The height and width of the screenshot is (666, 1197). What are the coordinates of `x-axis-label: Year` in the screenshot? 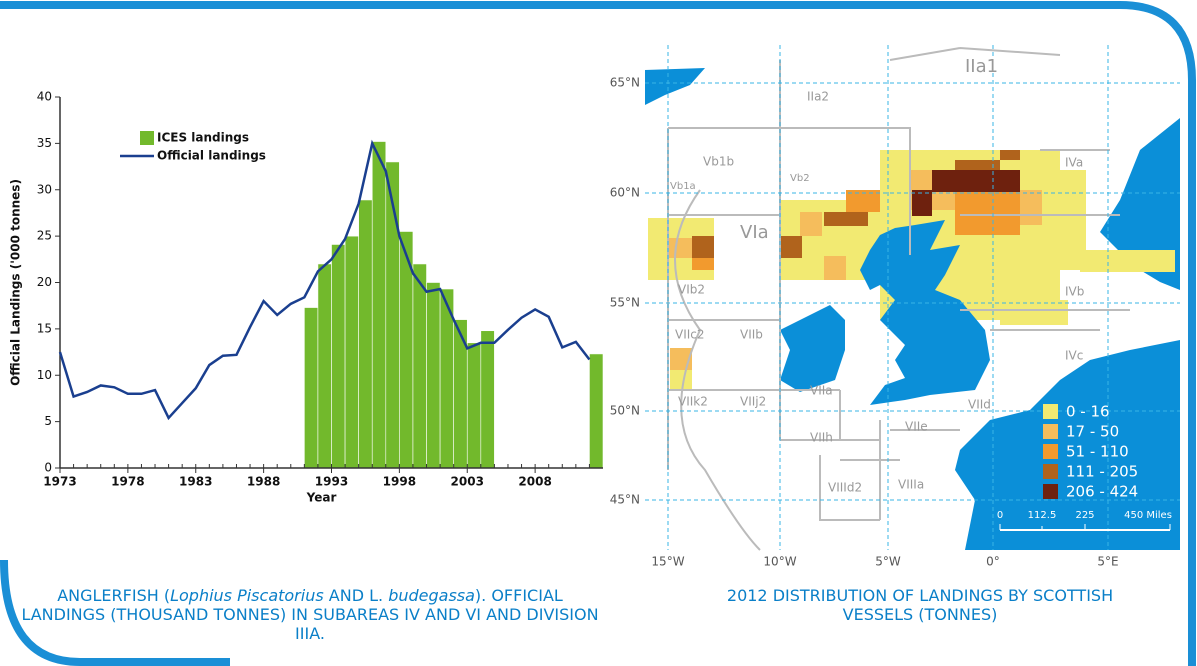 It's located at (321, 498).